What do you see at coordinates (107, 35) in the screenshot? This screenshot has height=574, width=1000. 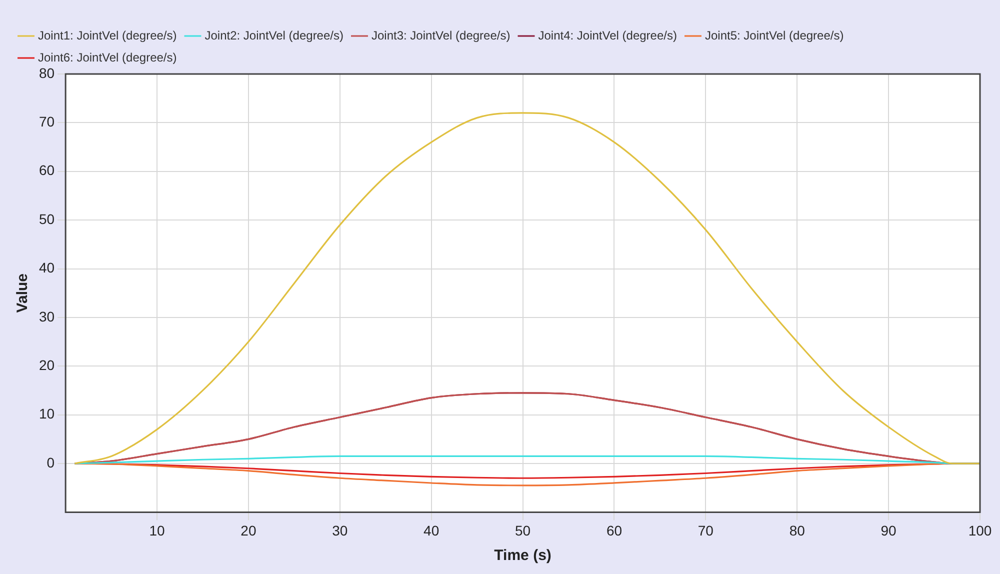 I see `legend-label: Joint1: JointVel (degree/s)` at bounding box center [107, 35].